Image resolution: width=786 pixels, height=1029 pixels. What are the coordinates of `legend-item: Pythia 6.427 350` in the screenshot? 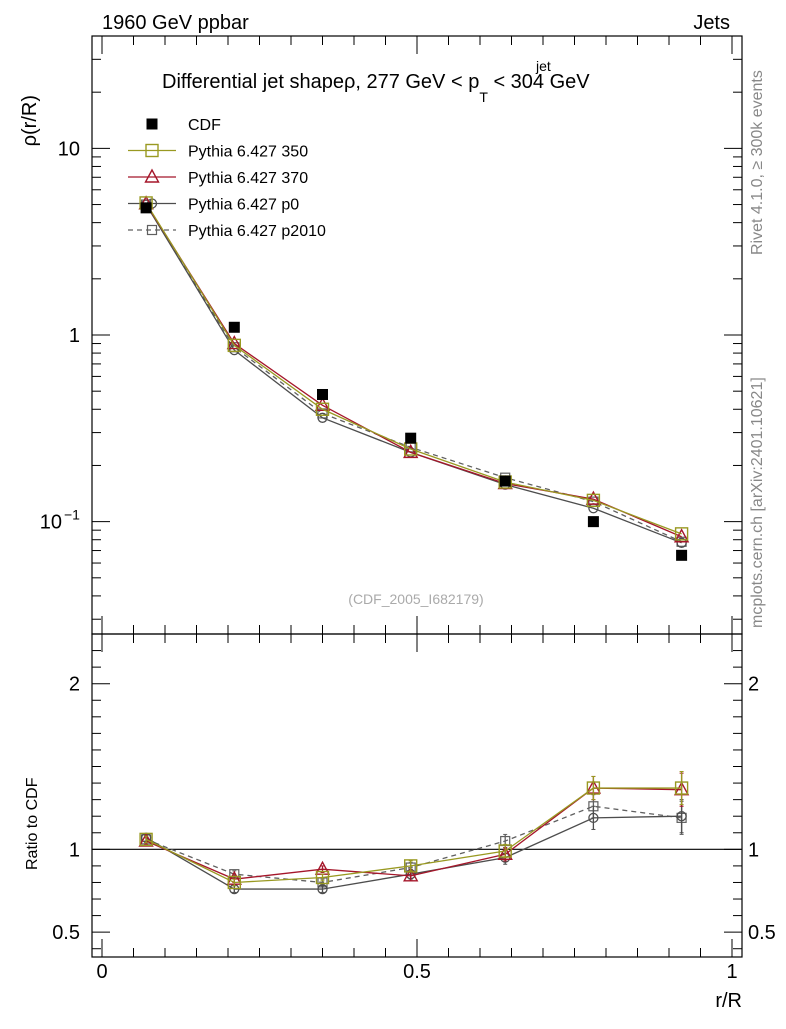 It's located at (218, 152).